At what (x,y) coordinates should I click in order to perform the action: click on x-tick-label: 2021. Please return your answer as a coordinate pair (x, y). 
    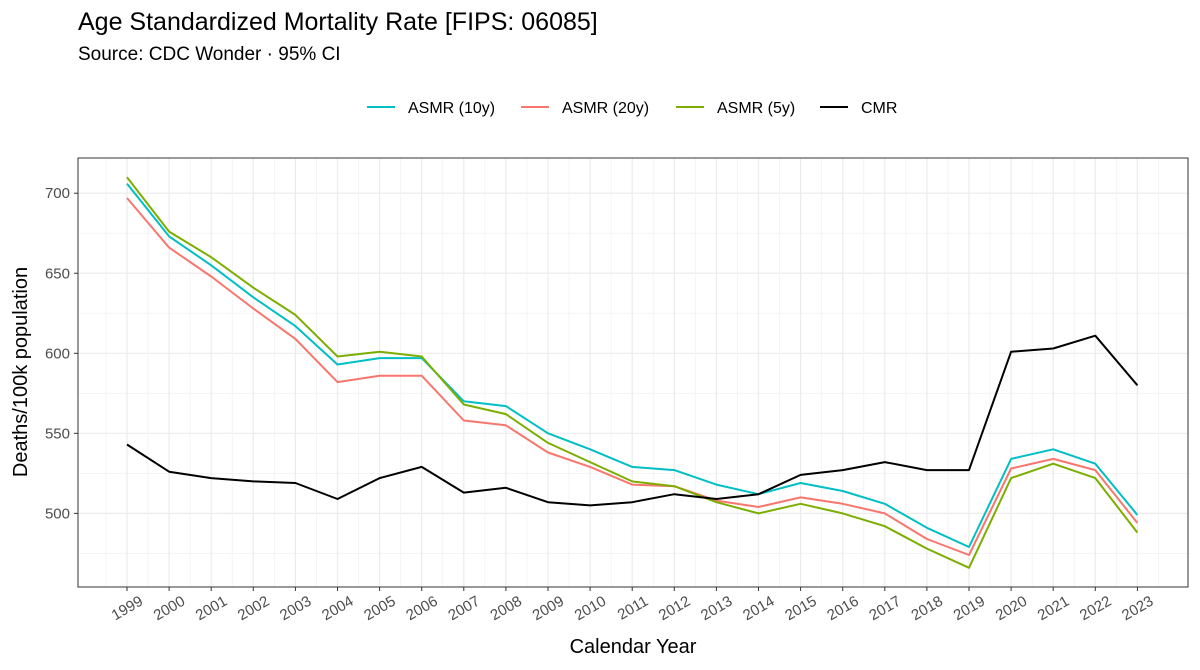
    Looking at the image, I should click on (1053, 608).